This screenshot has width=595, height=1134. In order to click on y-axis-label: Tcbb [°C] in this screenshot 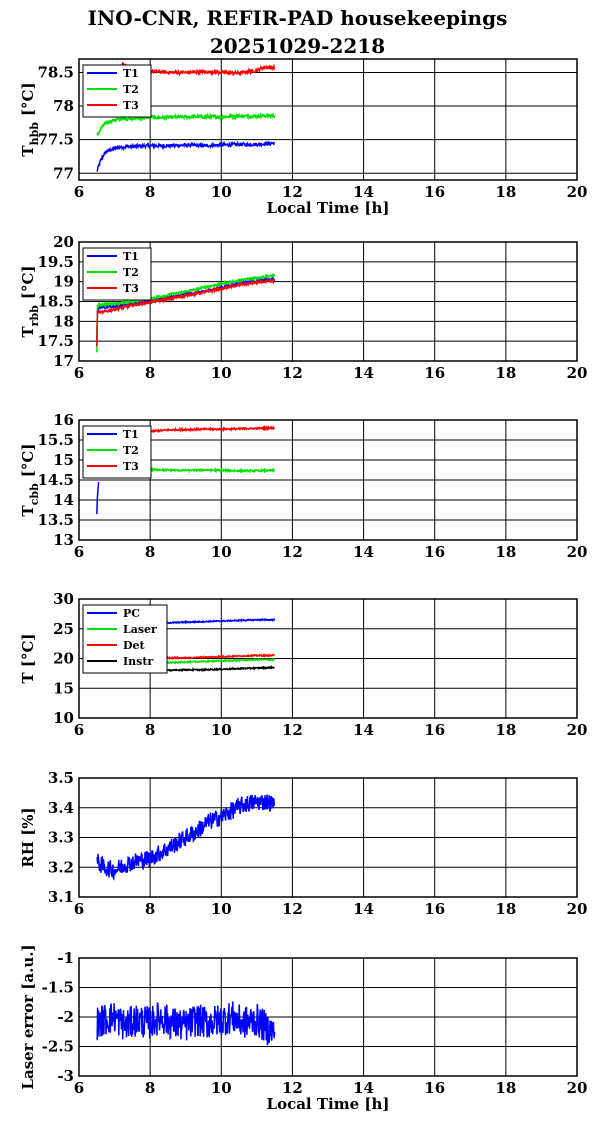, I will do `click(30, 480)`.